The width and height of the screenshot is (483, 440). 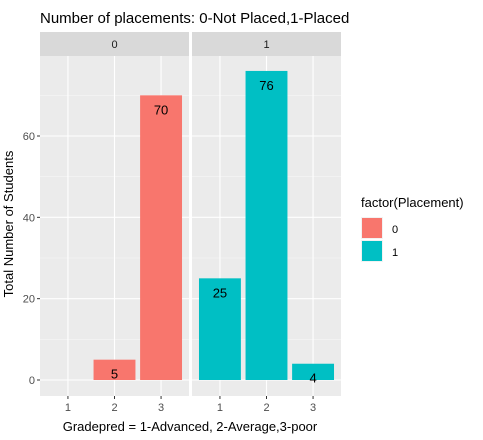 What do you see at coordinates (220, 292) in the screenshot?
I see `data-label: 25` at bounding box center [220, 292].